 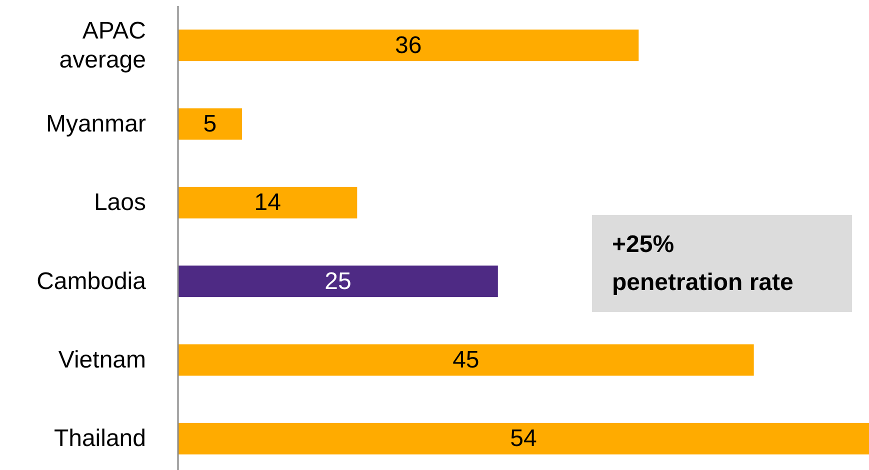 What do you see at coordinates (703, 263) in the screenshot?
I see `annotation: +25% penetration rate` at bounding box center [703, 263].